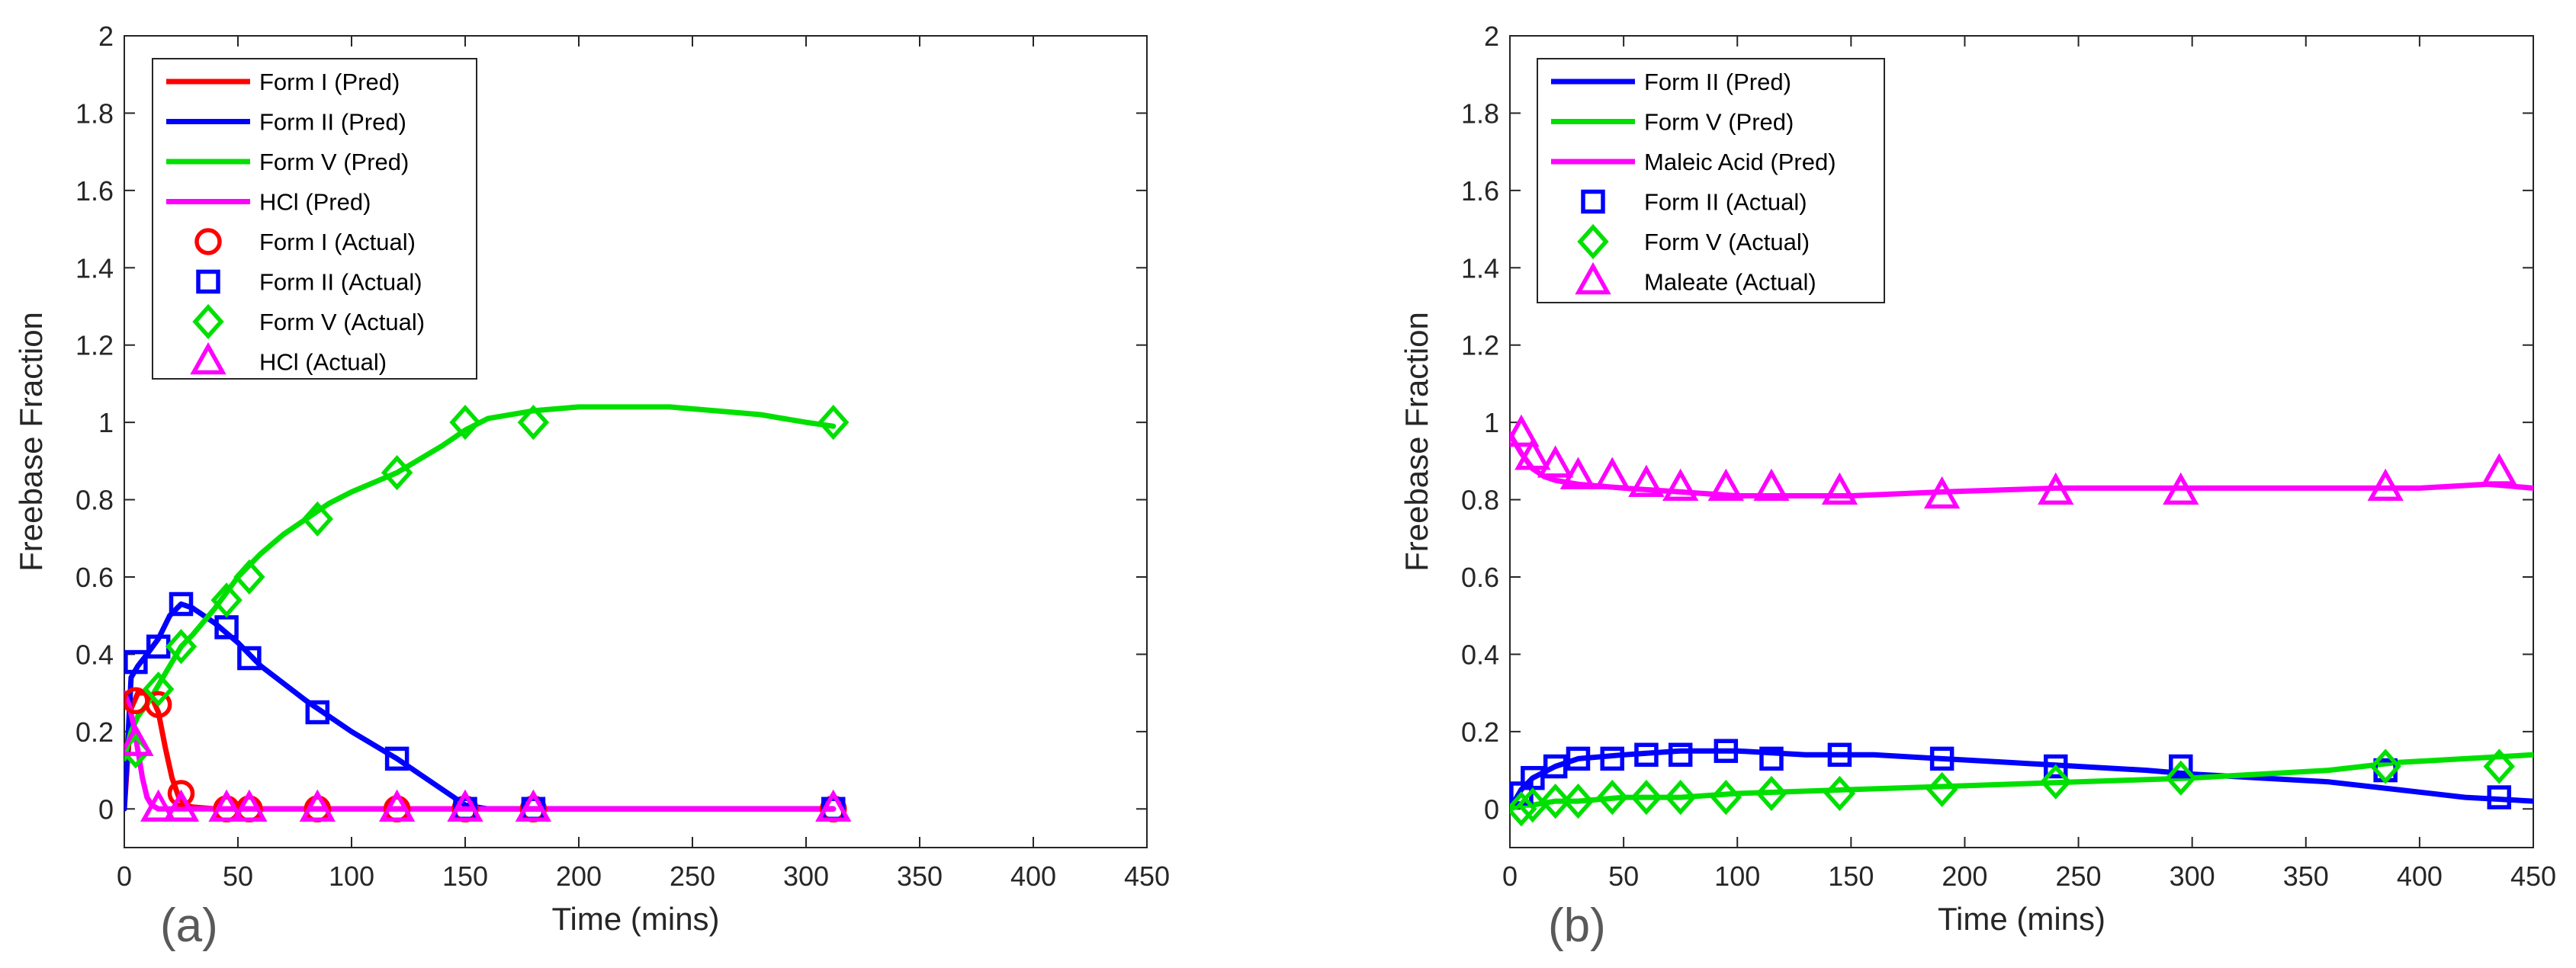  I want to click on legend-label: Form I (Actual), so click(337, 242).